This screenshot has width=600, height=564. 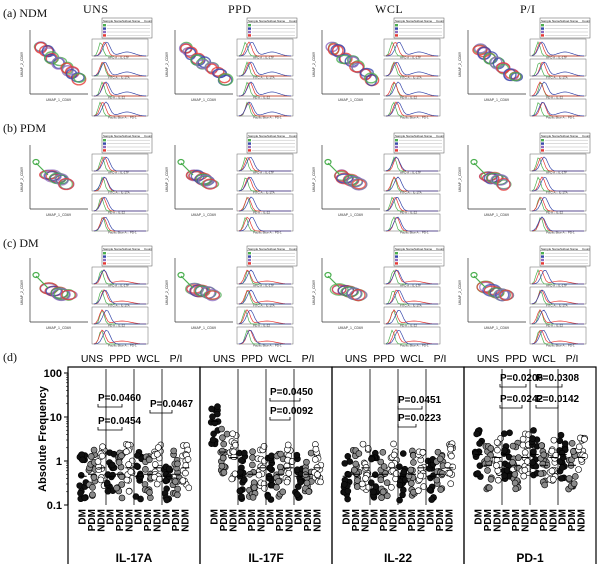 What do you see at coordinates (120, 164) in the screenshot?
I see `histogram-strip: APC-A :: IL-17F` at bounding box center [120, 164].